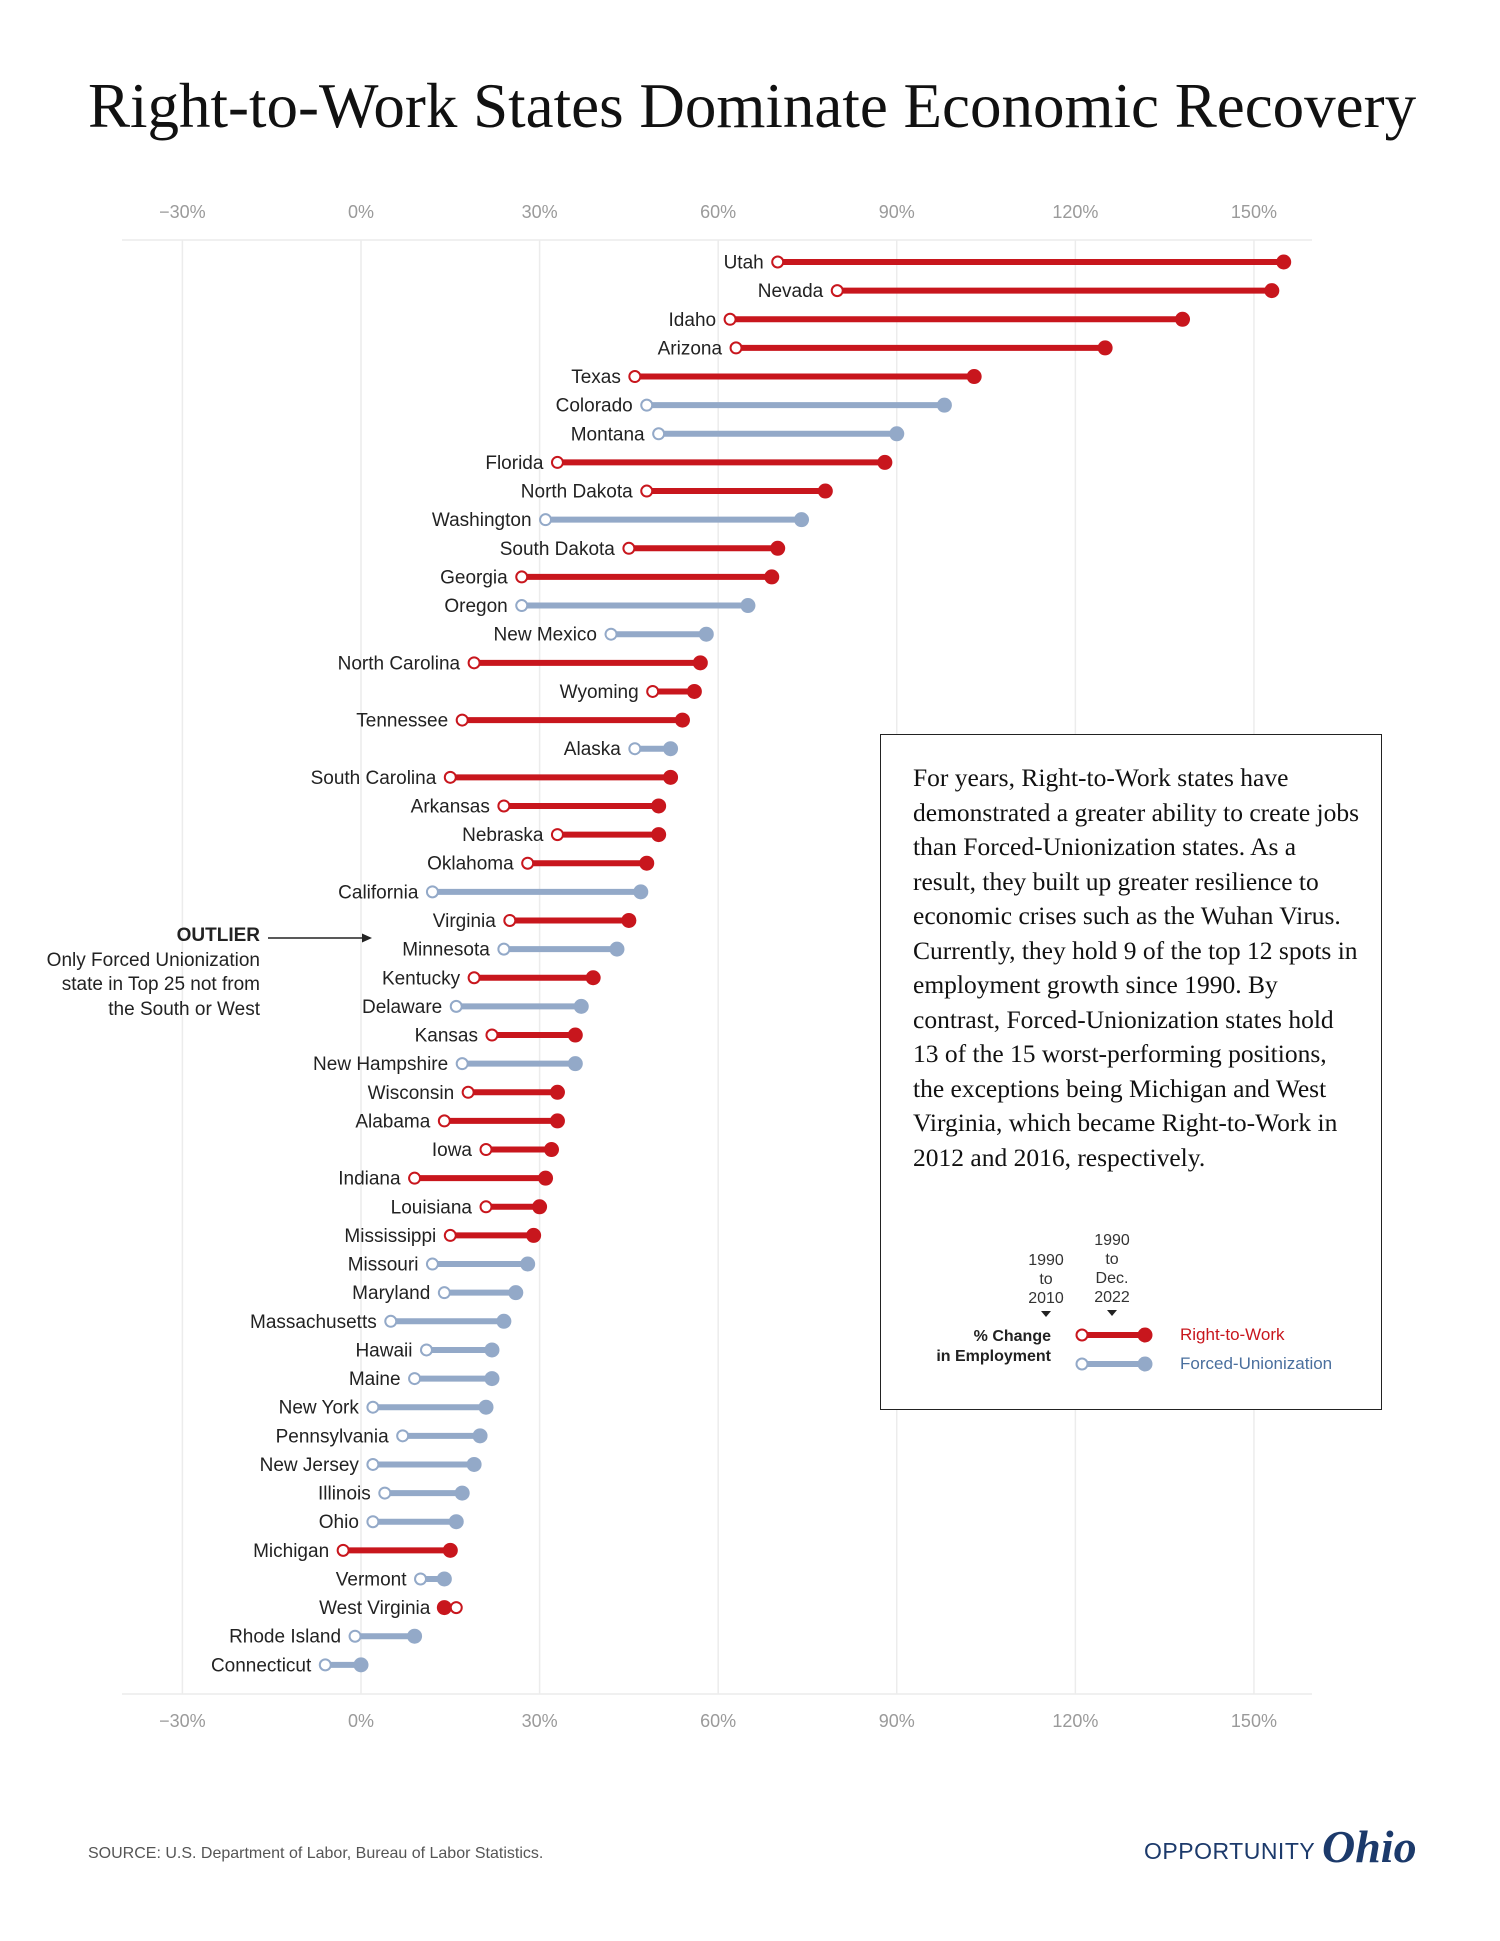  Describe the element at coordinates (375, 1608) in the screenshot. I see `state-label: West Virginia` at that location.